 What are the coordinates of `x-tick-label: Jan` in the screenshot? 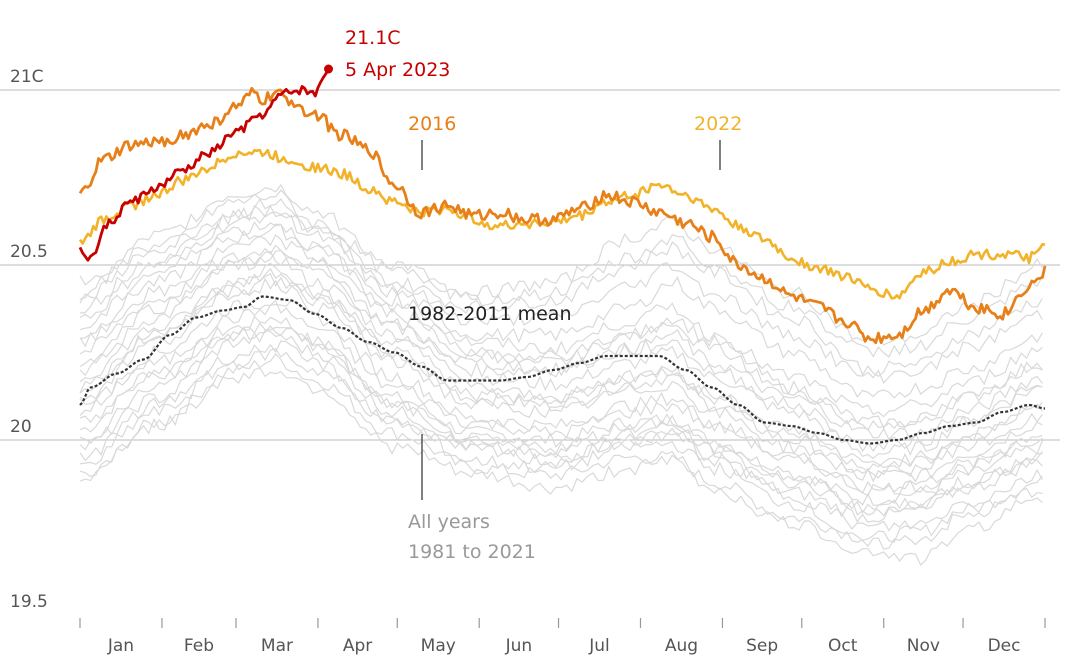 It's located at (120, 646).